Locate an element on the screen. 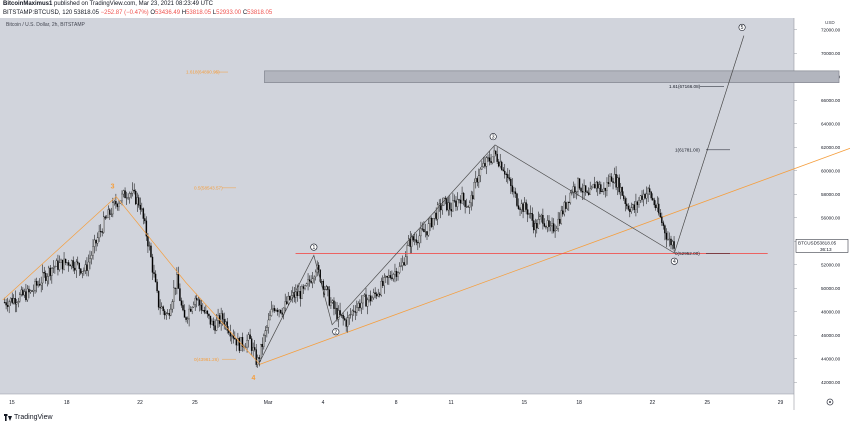 The image size is (850, 426). wave-count-marker: 4 is located at coordinates (674, 261).